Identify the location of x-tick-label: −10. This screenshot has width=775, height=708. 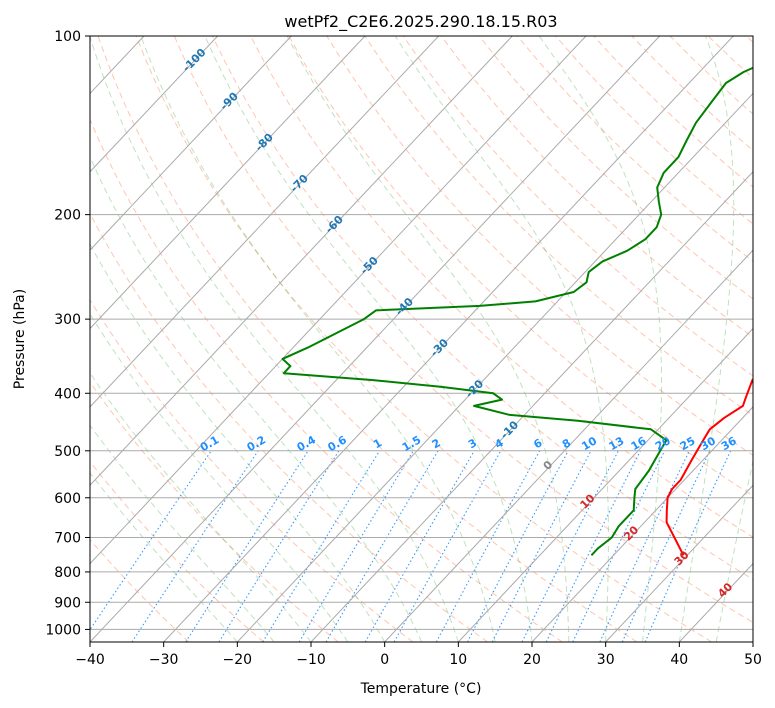
(311, 660).